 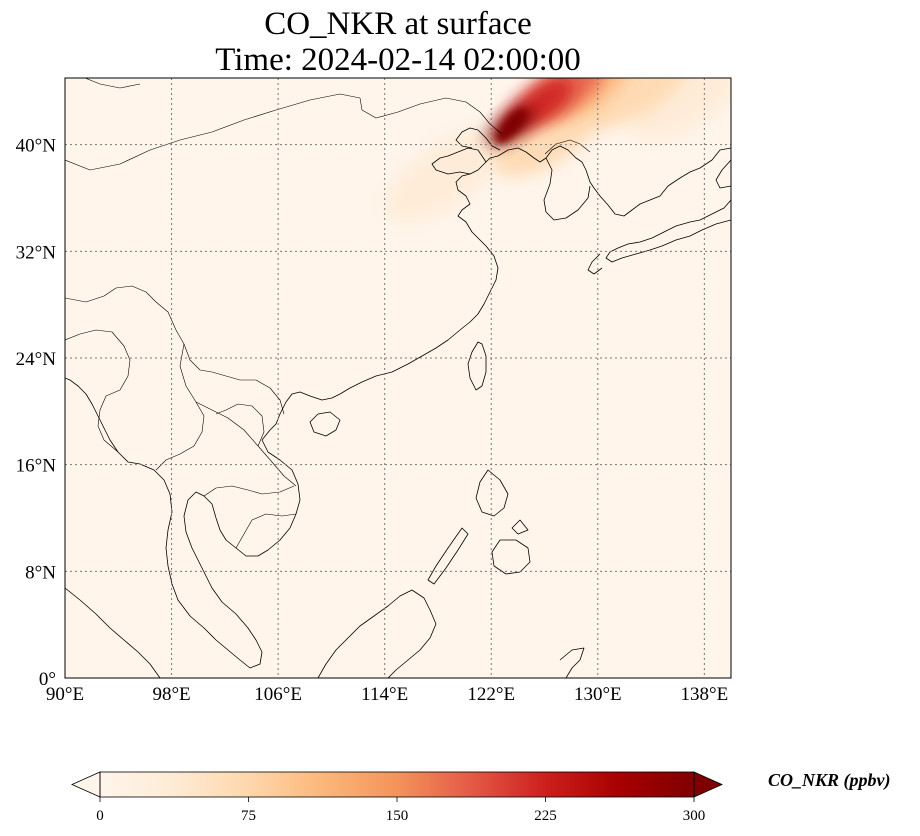 I want to click on longitude-ticks: 90°E 98°E 106°E 114°E 122°E 130°E 138°E, so click(x=387, y=694).